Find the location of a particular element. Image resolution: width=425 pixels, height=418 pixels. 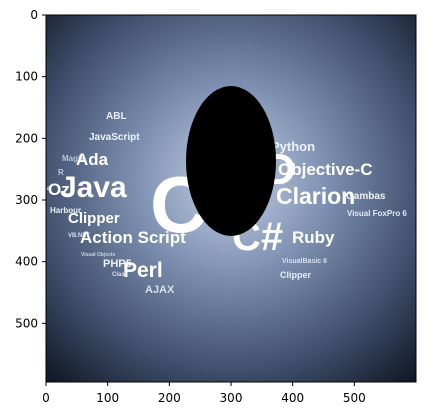

x-axis: 0 100 200 300 400 500 is located at coordinates (204, 393).